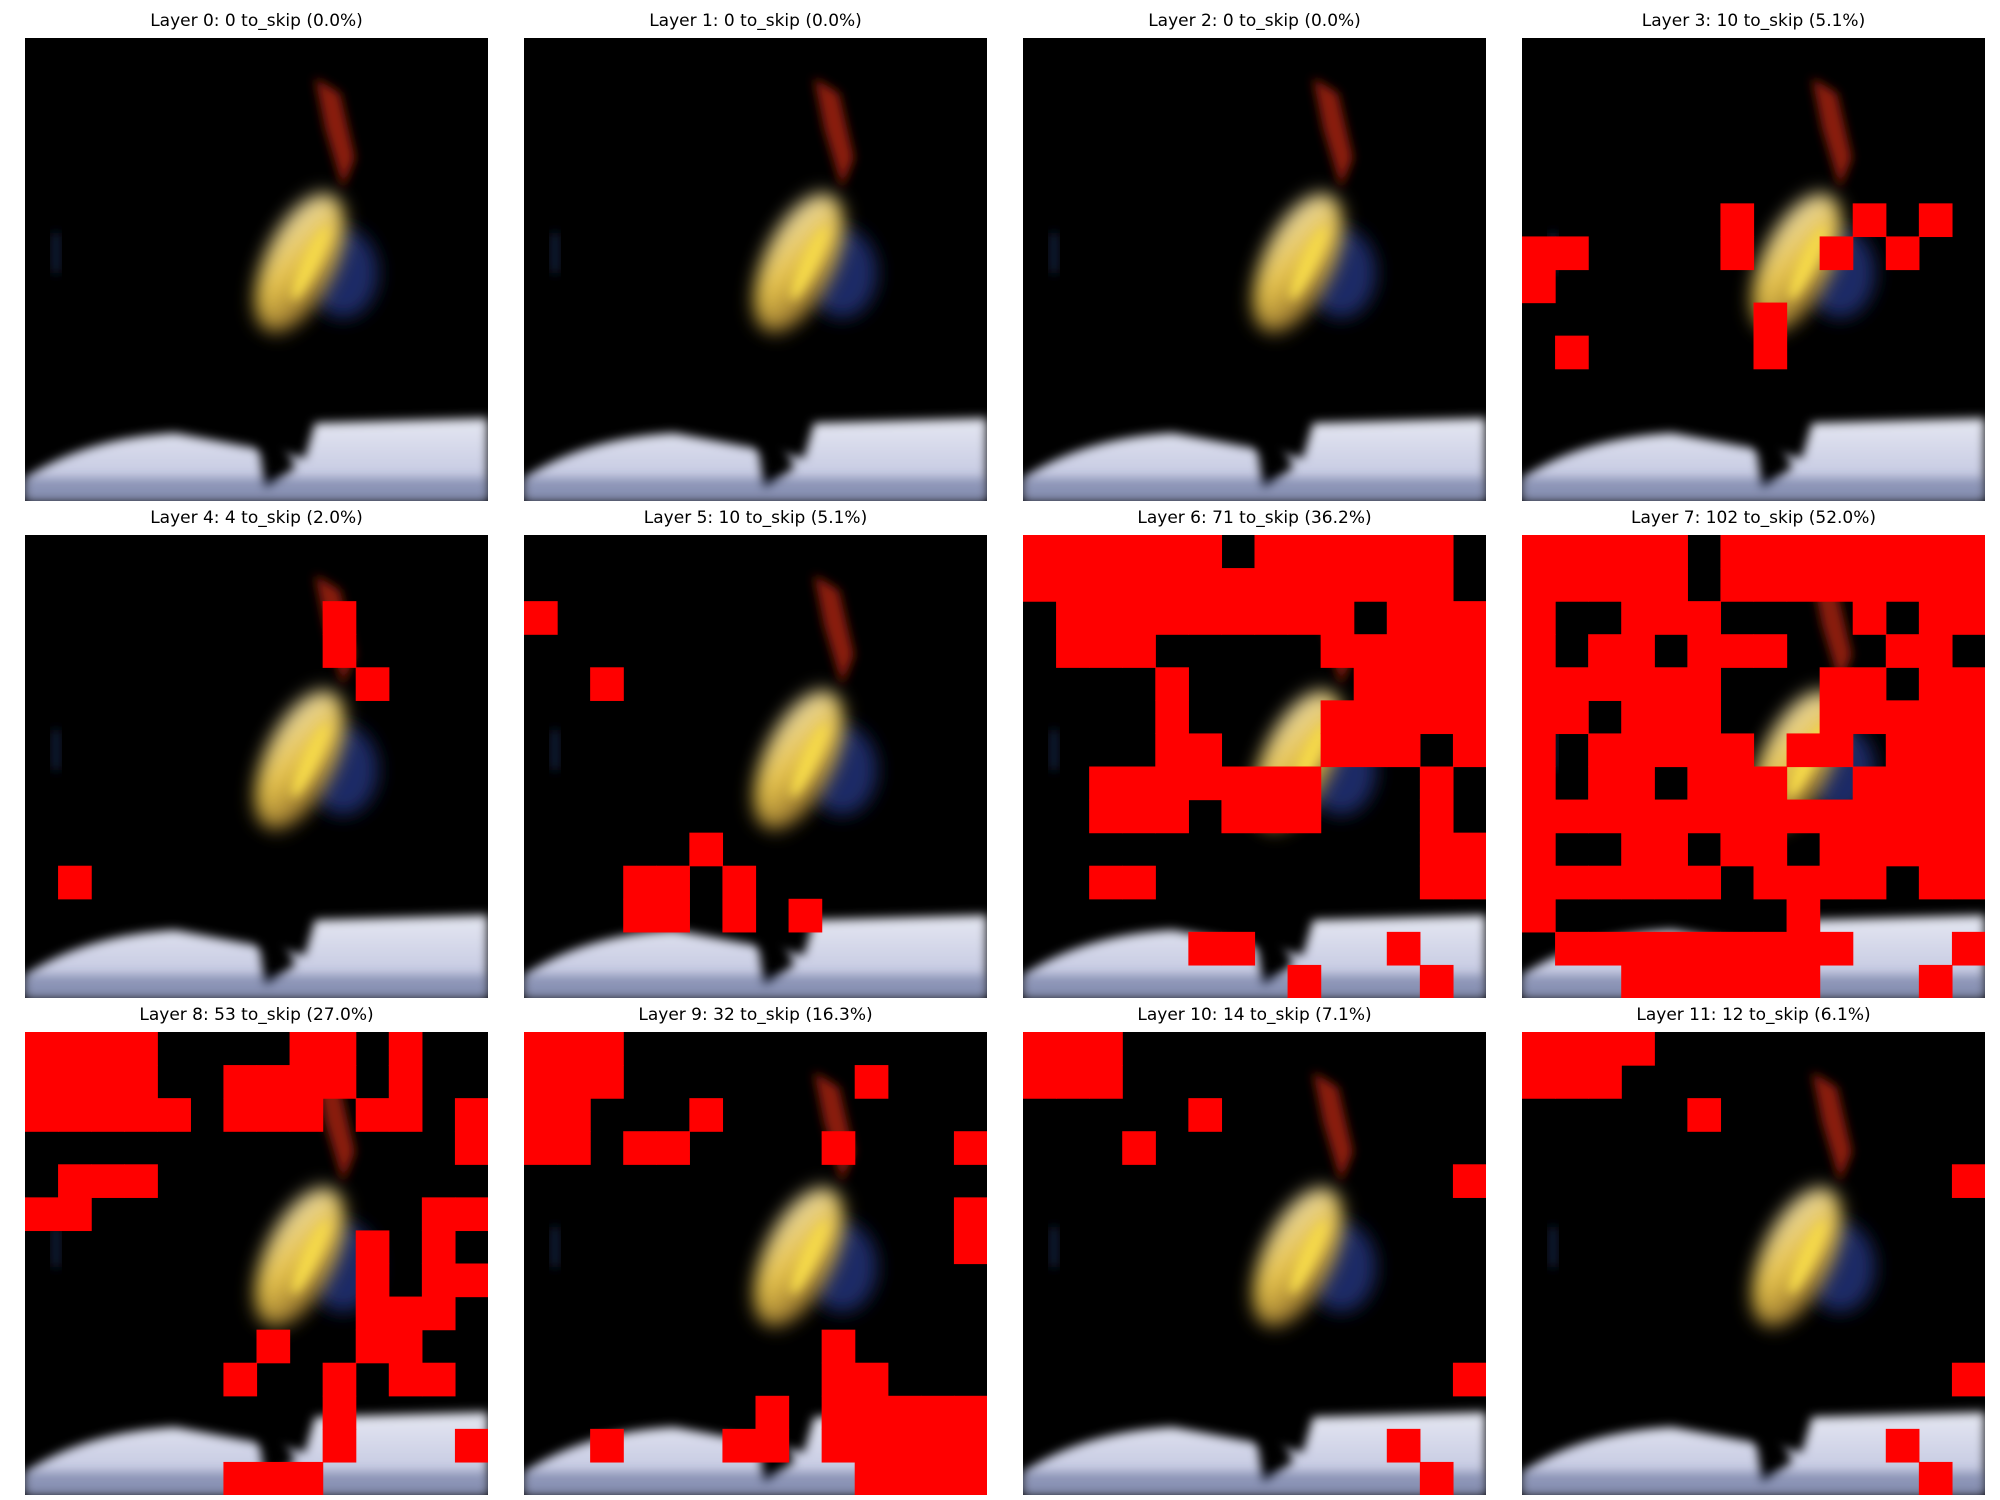 This screenshot has height=1500, width=2000. I want to click on blurred-scene, so click(1753, 1283).